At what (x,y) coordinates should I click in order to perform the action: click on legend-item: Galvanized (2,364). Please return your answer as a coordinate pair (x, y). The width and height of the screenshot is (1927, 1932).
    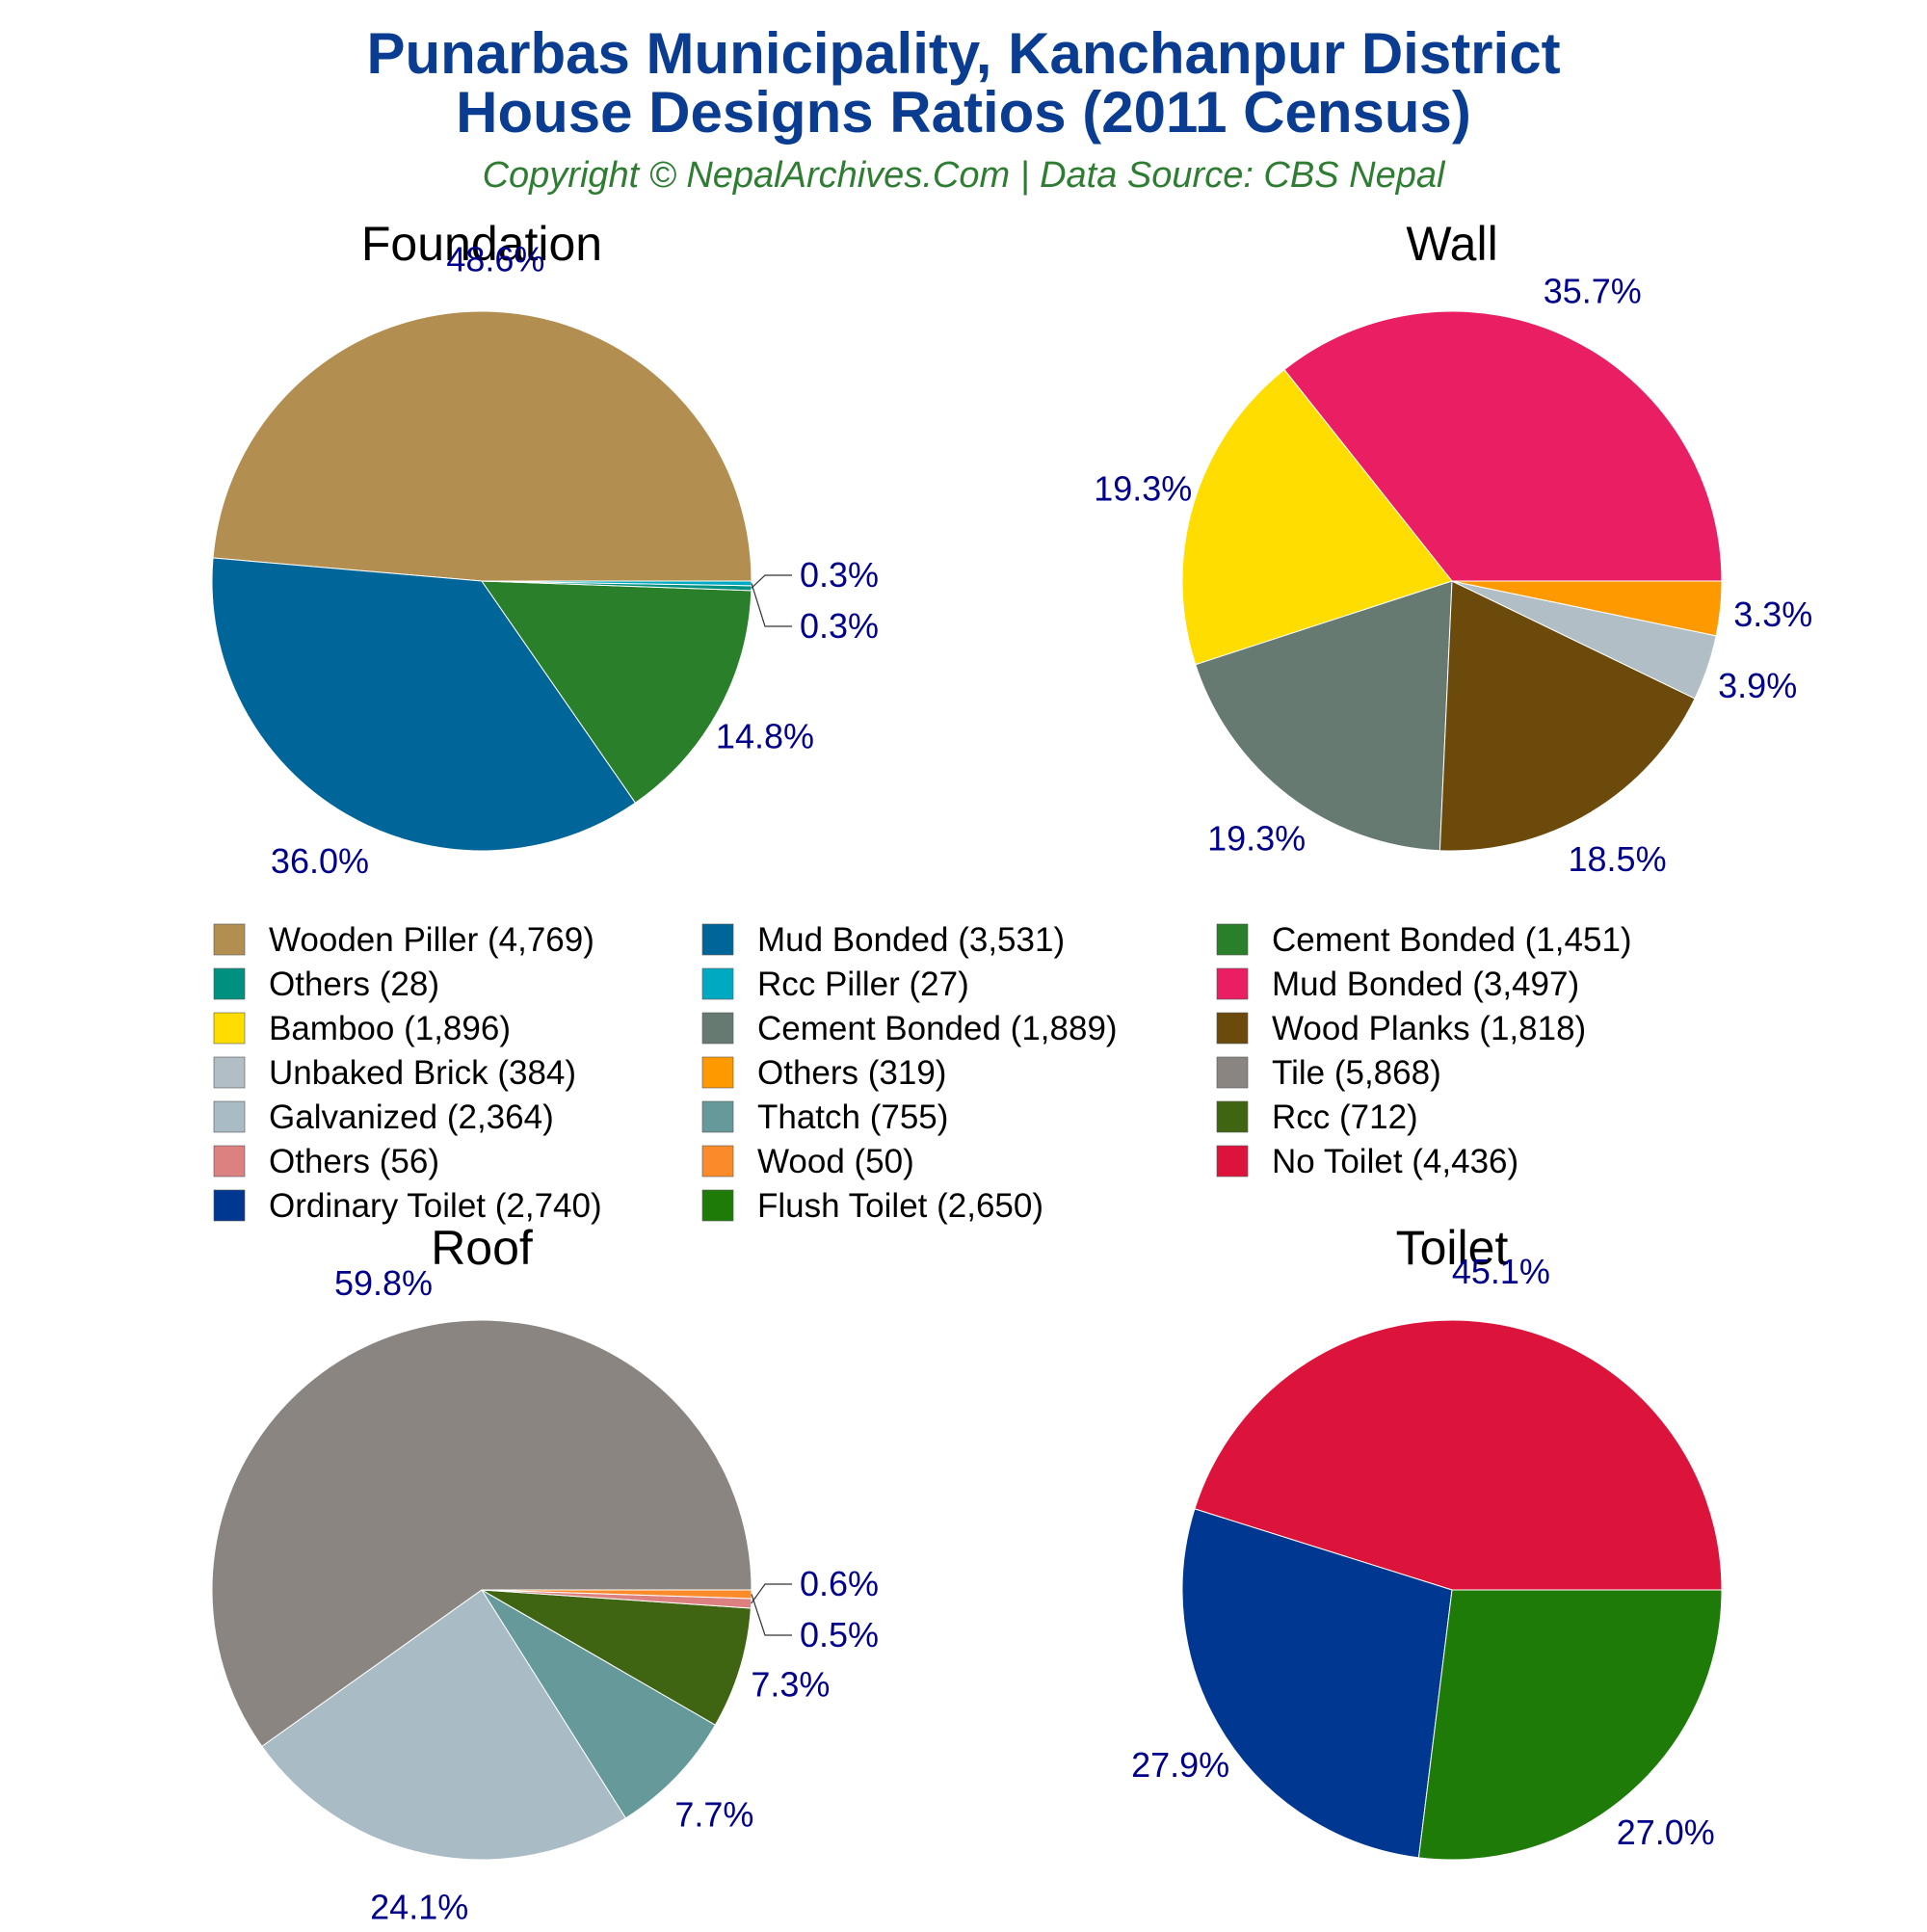
    Looking at the image, I should click on (383, 1117).